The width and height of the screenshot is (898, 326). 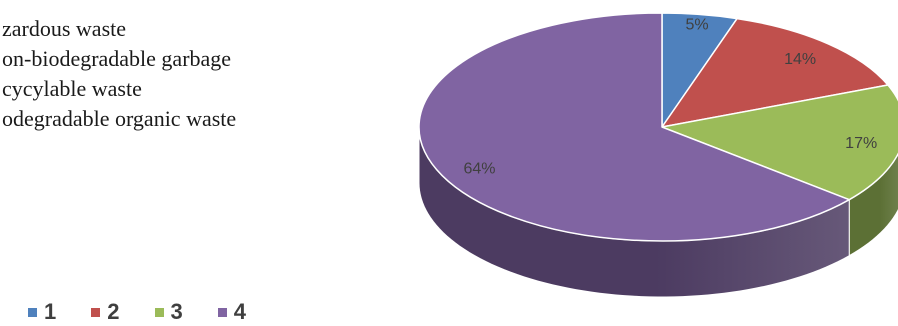 I want to click on legend-label: 2, so click(x=113, y=311).